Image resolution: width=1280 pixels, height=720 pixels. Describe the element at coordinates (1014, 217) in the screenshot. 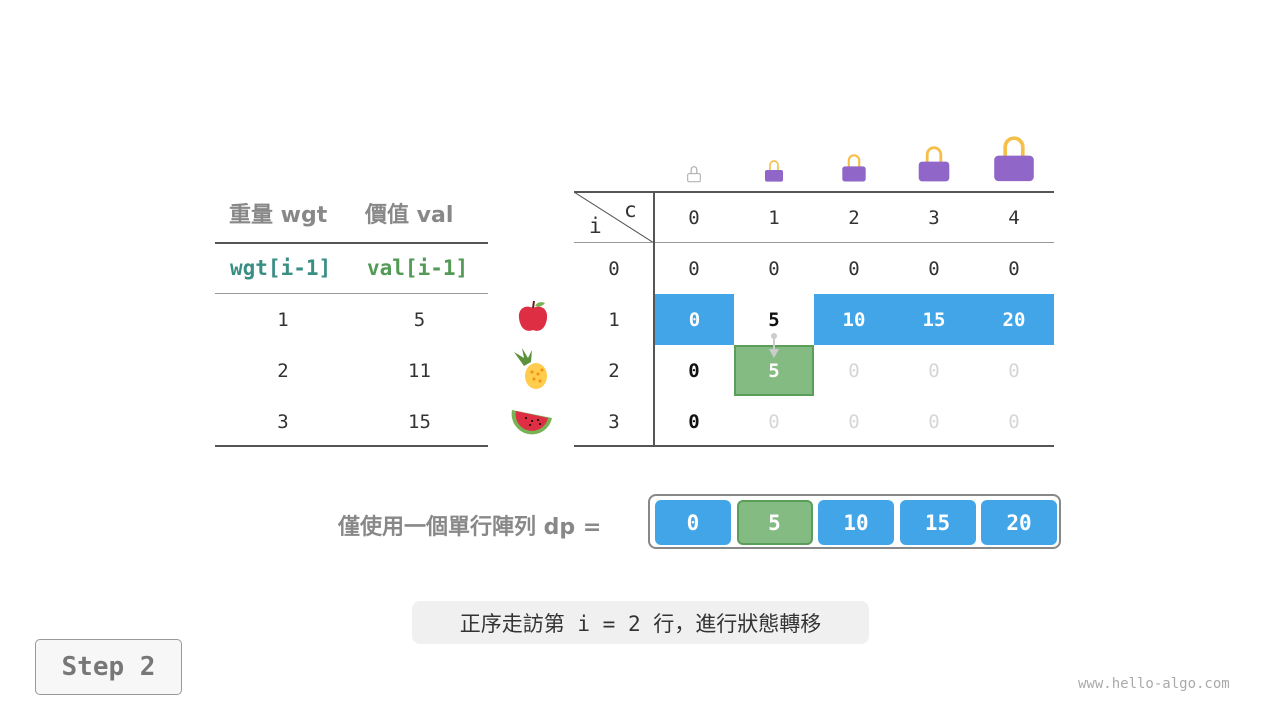

I see `col-header: 4` at that location.